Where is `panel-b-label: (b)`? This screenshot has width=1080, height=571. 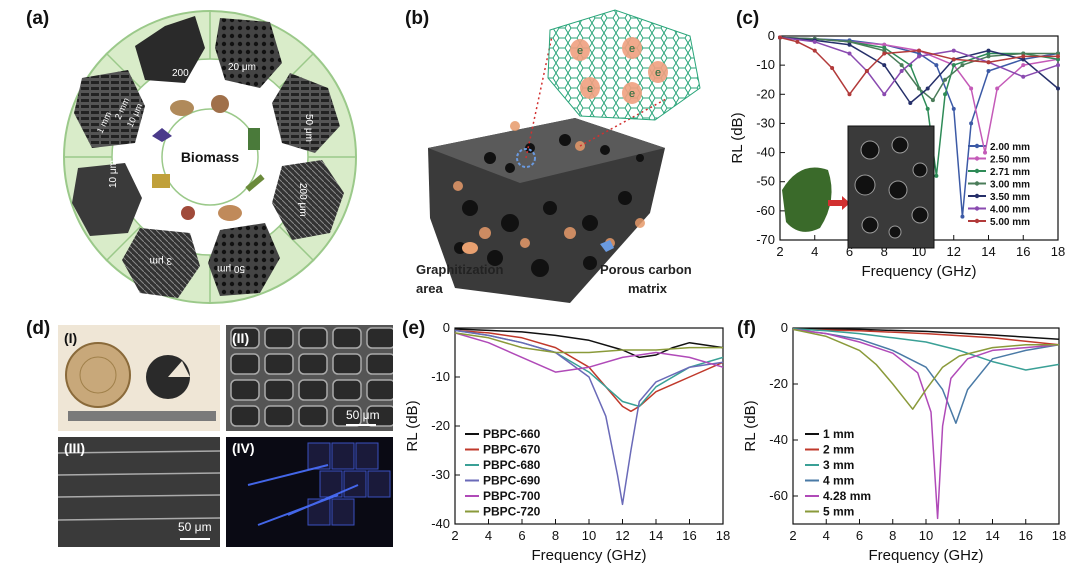 panel-b-label: (b) is located at coordinates (417, 18).